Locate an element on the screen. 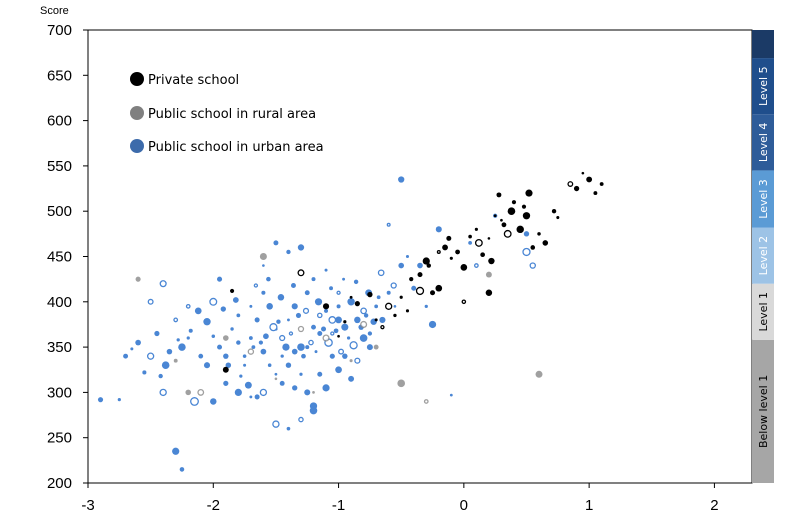 The image size is (802, 520). band-label-3: Level 3 is located at coordinates (763, 199).